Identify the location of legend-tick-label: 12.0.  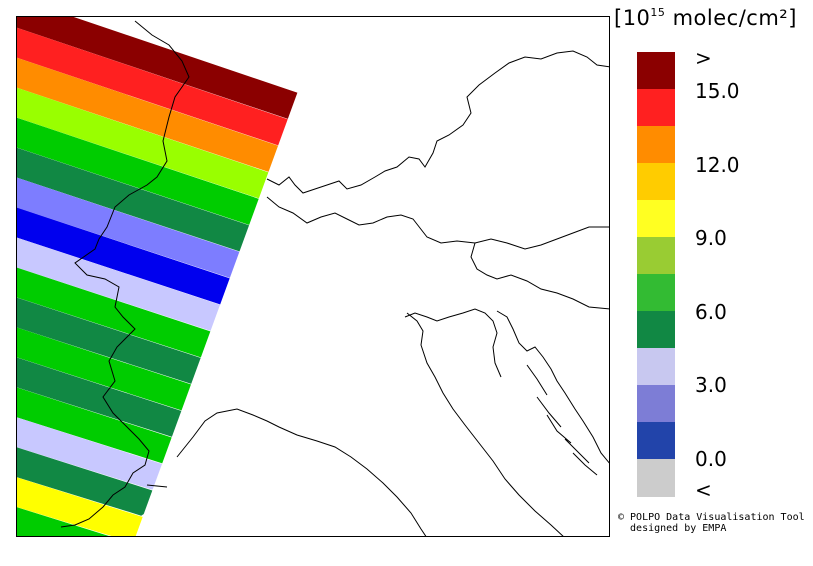
(717, 165).